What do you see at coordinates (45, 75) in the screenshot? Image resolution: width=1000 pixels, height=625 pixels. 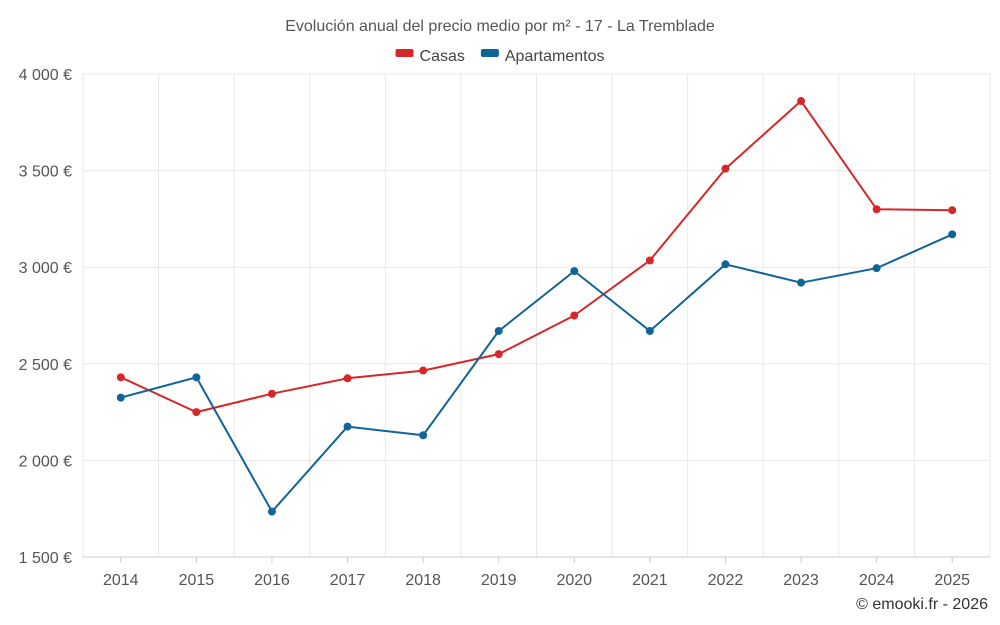 I see `y-tick-label: 4 000 €` at bounding box center [45, 75].